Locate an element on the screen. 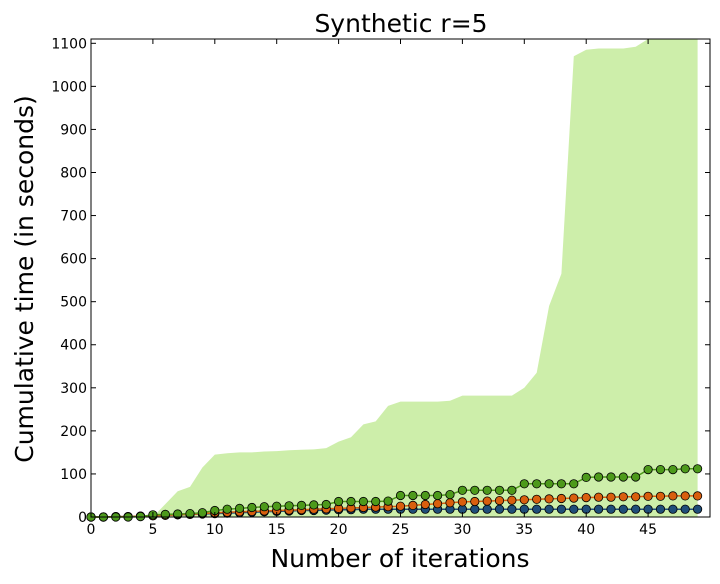 The image size is (720, 584). x-tick-label: 20 is located at coordinates (339, 530).